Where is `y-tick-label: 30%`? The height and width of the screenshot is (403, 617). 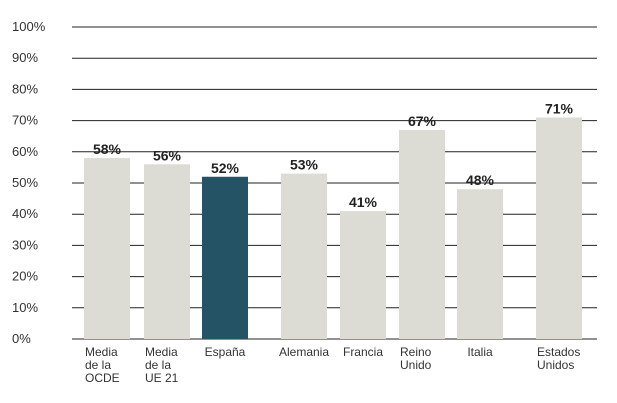
y-tick-label: 30% is located at coordinates (25, 244).